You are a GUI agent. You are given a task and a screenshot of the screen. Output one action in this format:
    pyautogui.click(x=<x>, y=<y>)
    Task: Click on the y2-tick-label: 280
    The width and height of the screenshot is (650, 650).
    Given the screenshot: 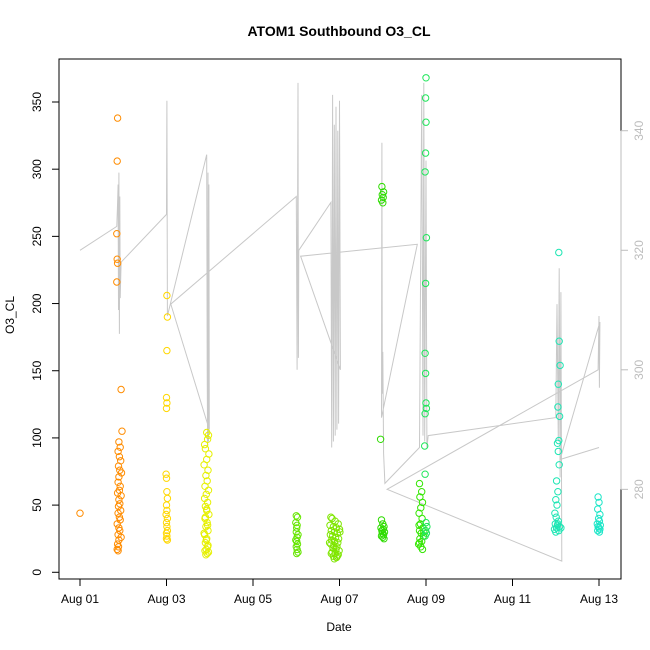 What is the action you would take?
    pyautogui.click(x=639, y=489)
    